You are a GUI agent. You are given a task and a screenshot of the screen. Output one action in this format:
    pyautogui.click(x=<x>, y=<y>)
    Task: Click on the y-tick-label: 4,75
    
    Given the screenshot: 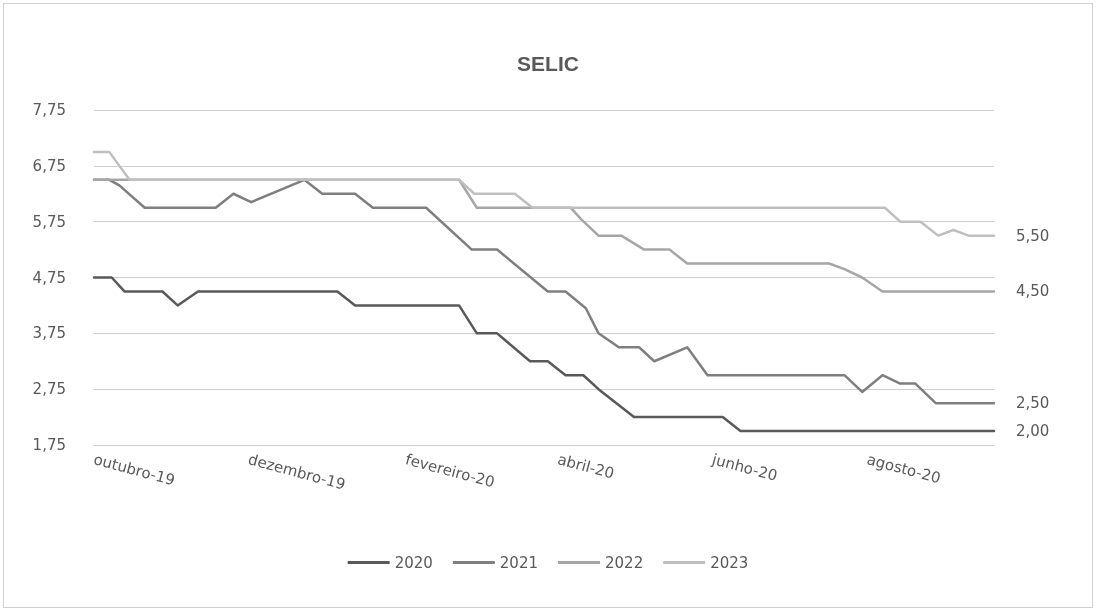 What is the action you would take?
    pyautogui.click(x=49, y=277)
    